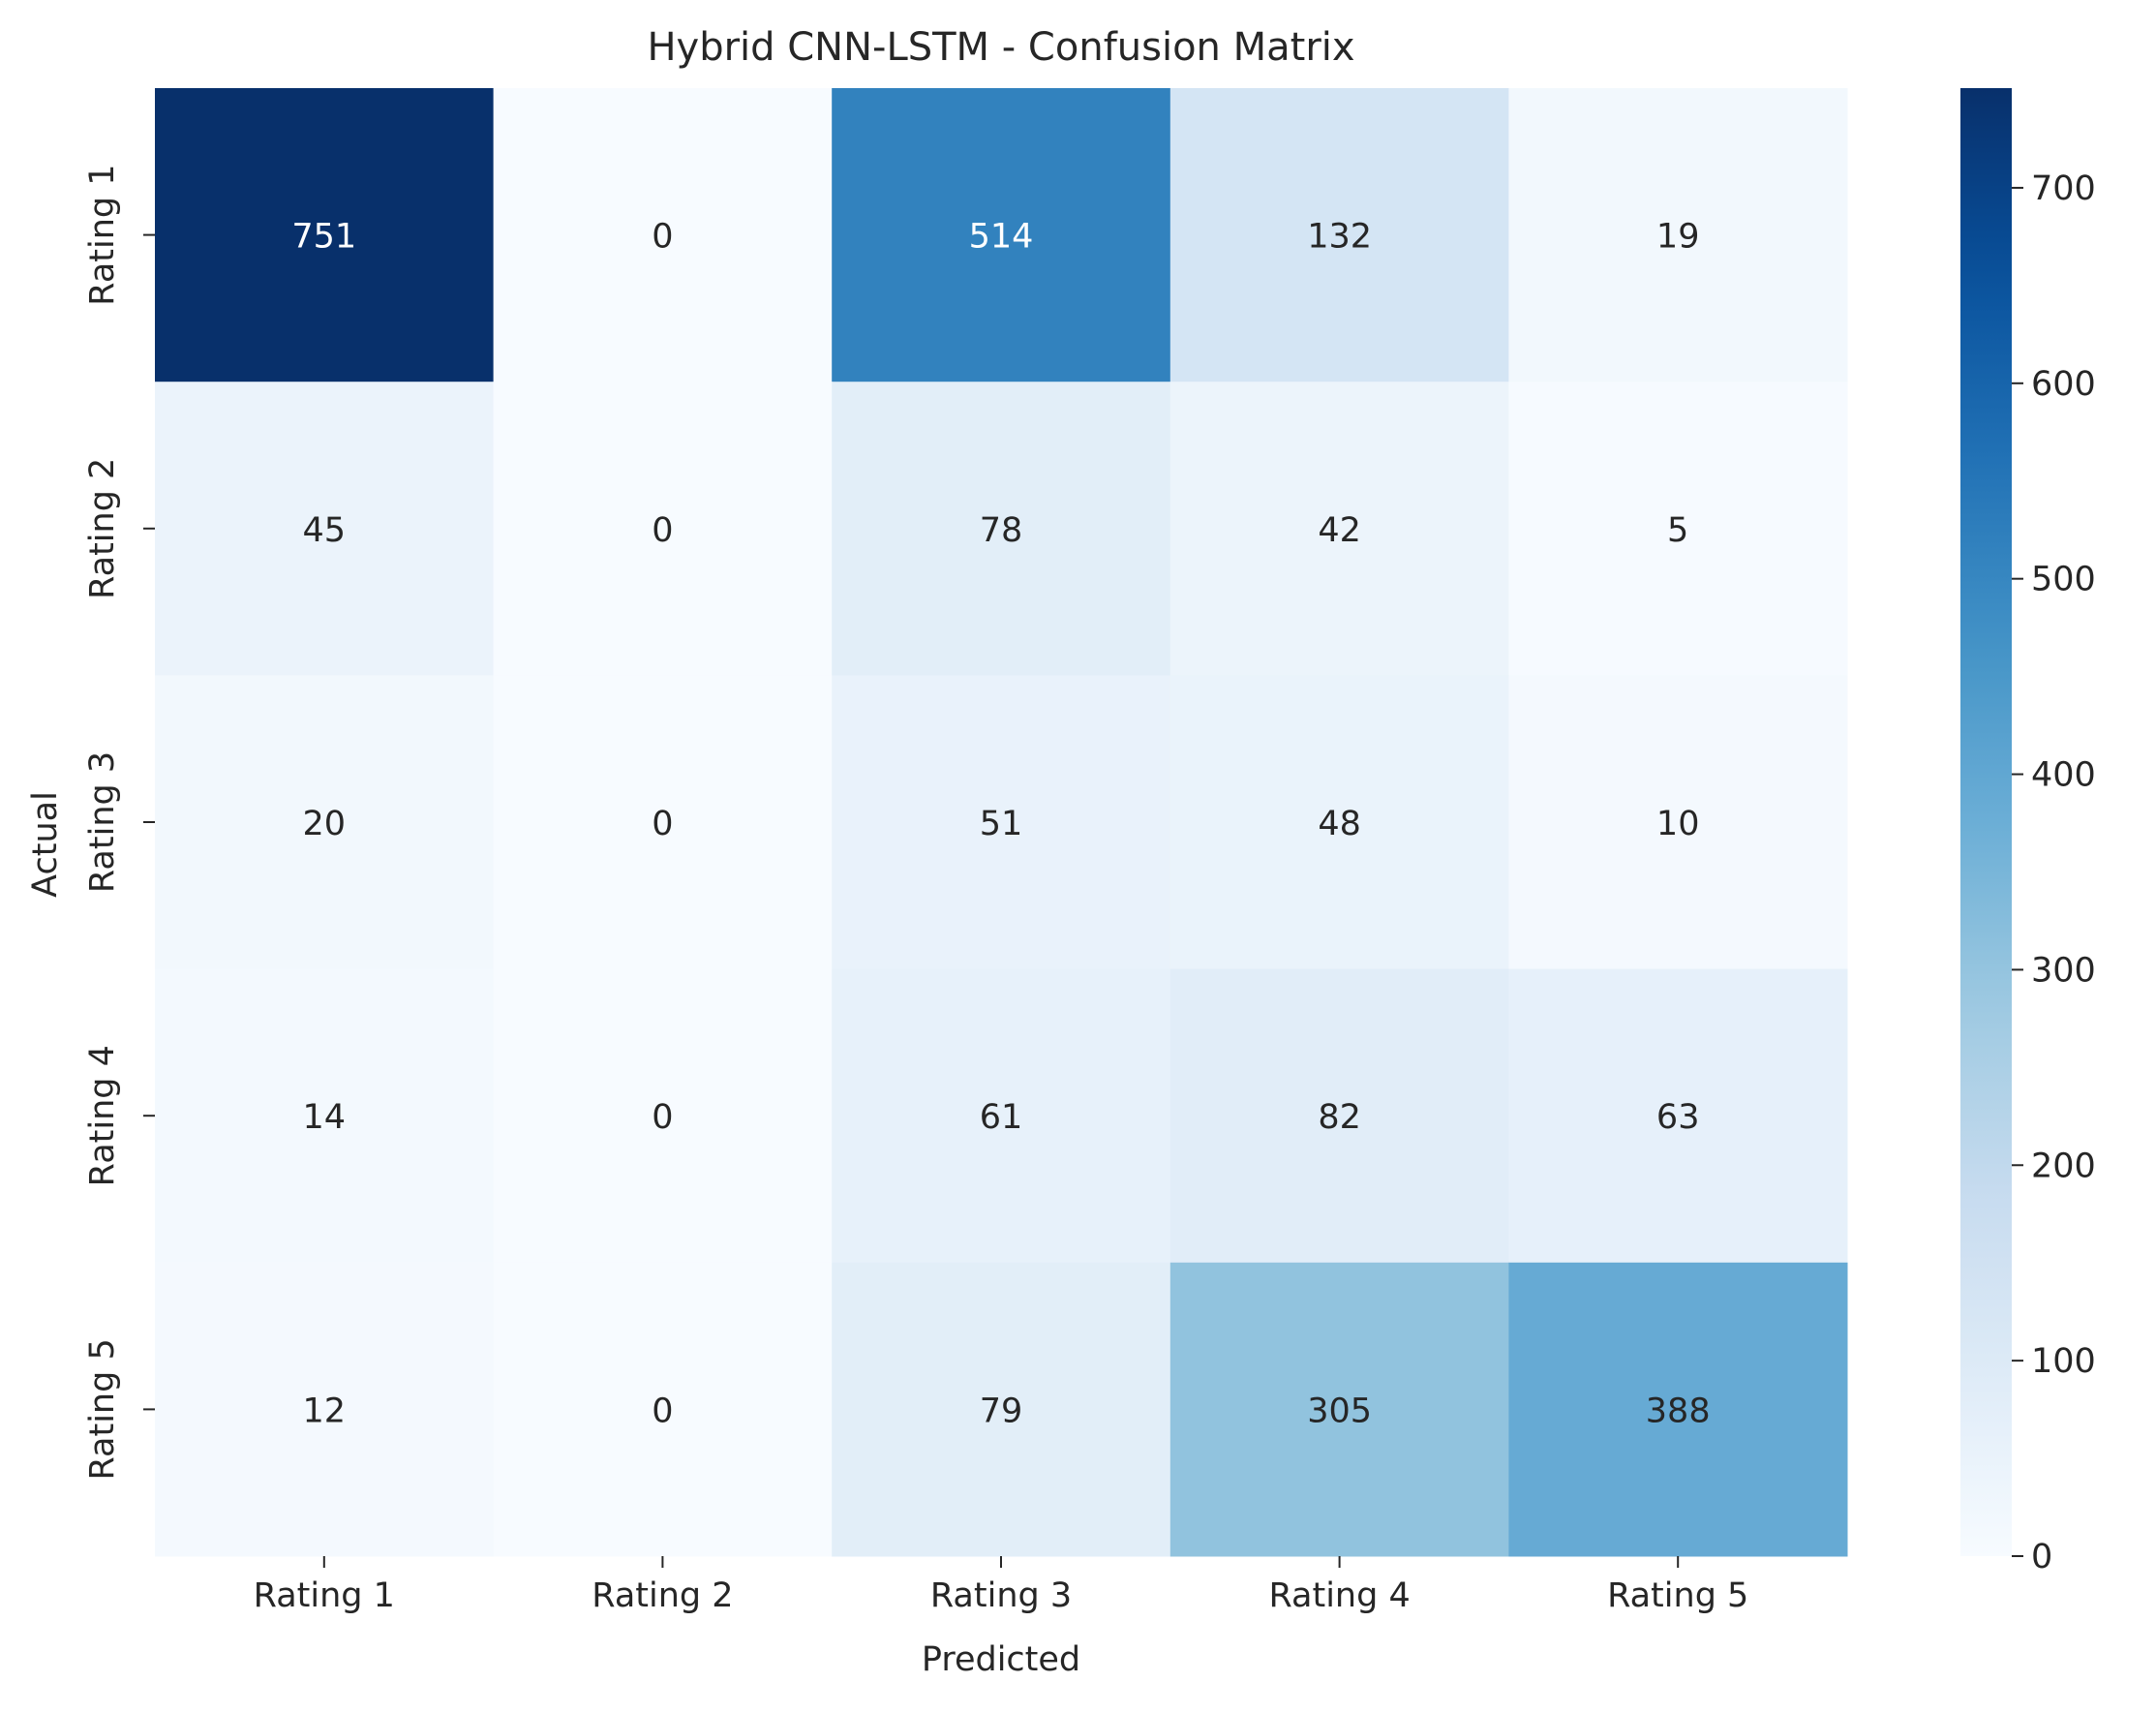  I want to click on cell-value-label: 45, so click(325, 531).